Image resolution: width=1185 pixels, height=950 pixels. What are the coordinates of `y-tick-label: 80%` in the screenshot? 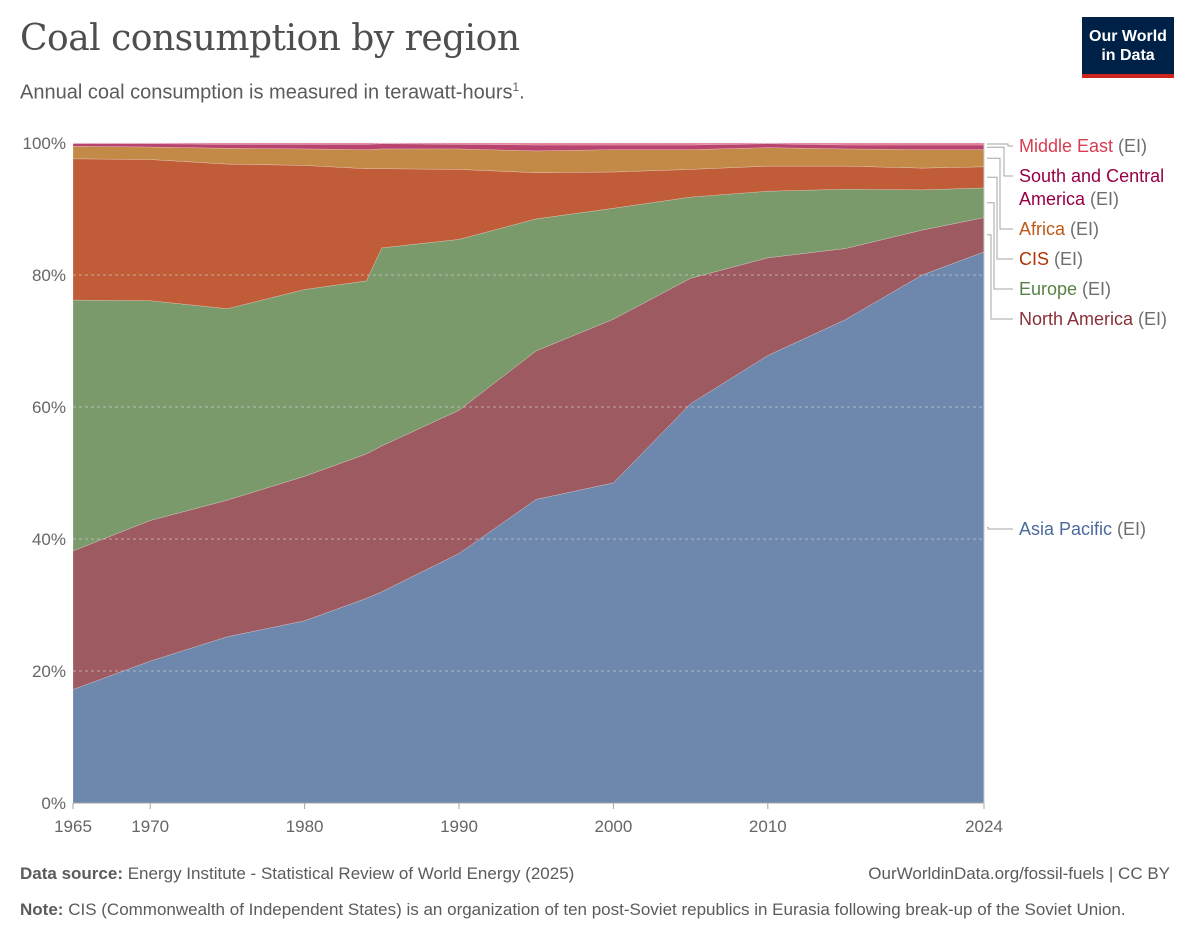 It's located at (49, 275).